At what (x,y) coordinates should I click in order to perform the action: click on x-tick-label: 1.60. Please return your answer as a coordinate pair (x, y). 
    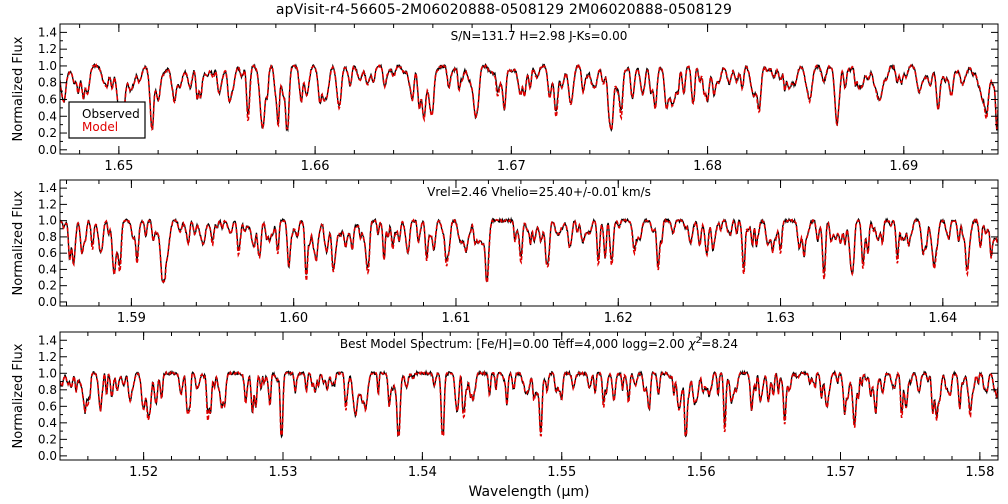
    Looking at the image, I should click on (293, 318).